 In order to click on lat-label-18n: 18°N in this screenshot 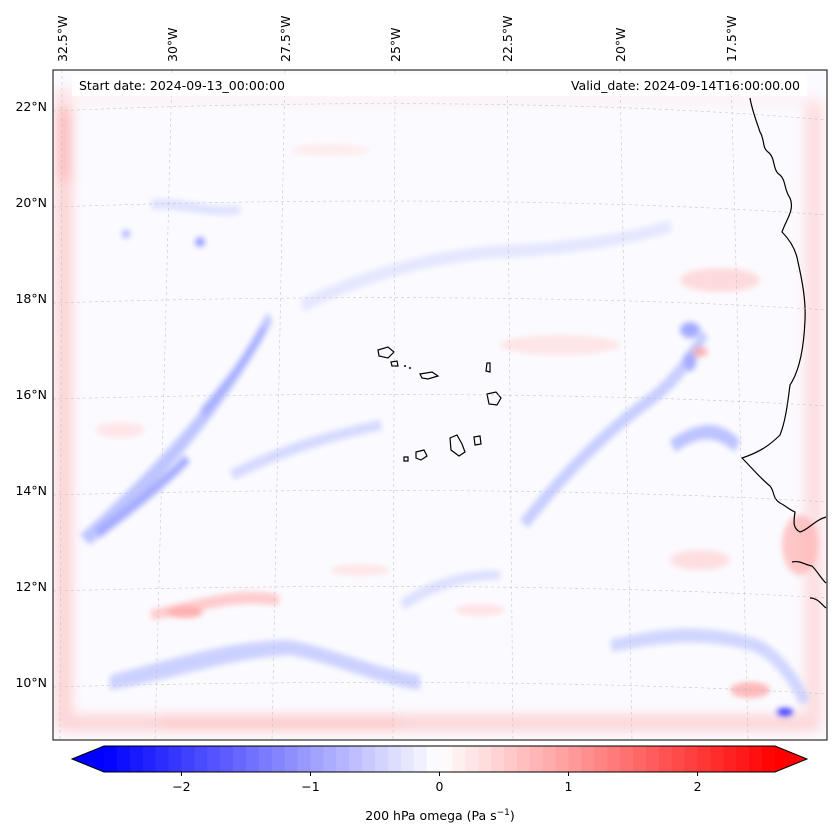, I will do `click(31, 298)`.